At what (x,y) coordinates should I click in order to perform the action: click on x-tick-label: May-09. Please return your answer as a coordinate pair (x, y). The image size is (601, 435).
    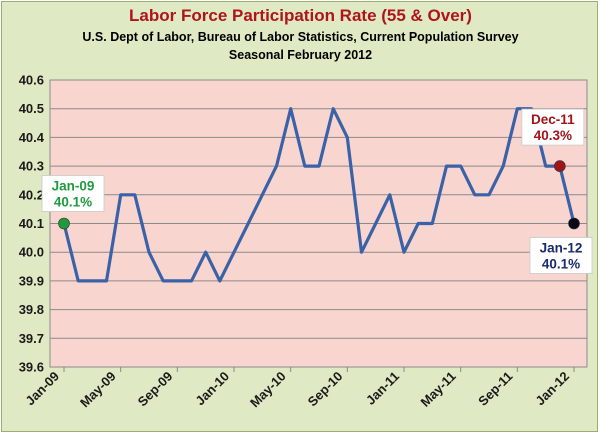
    Looking at the image, I should click on (98, 390).